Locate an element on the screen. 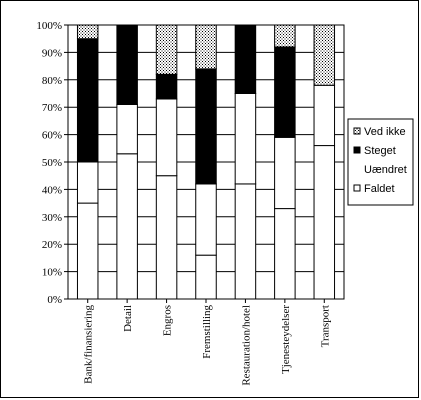 The height and width of the screenshot is (400, 421). x-category-label: Fremstilling is located at coordinates (207, 332).